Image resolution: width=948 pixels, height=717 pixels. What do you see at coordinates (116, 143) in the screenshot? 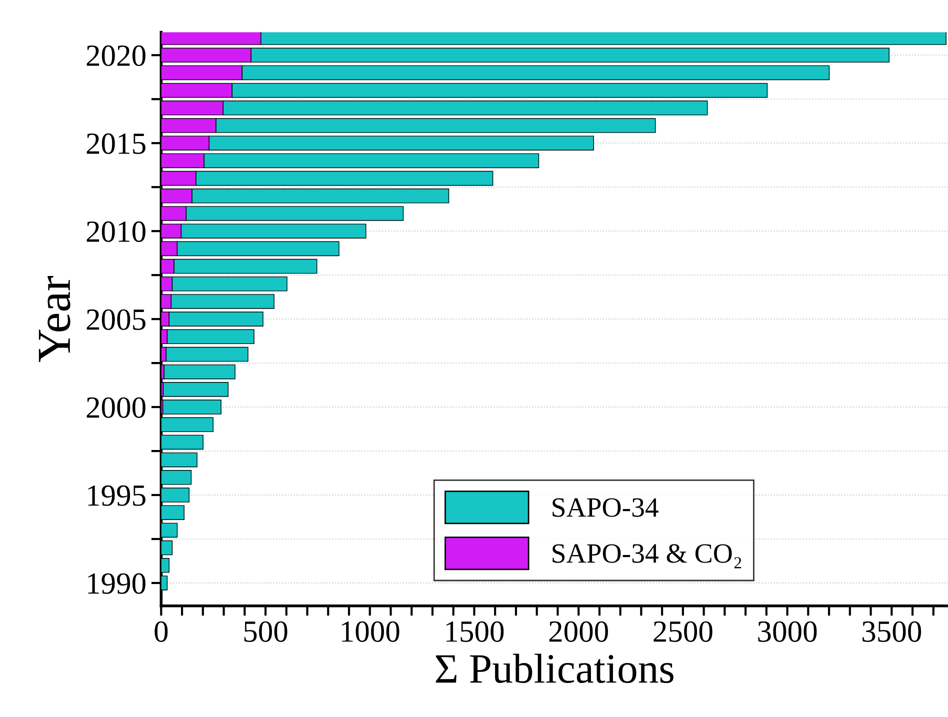
I see `y-tick-label: 2015` at bounding box center [116, 143].